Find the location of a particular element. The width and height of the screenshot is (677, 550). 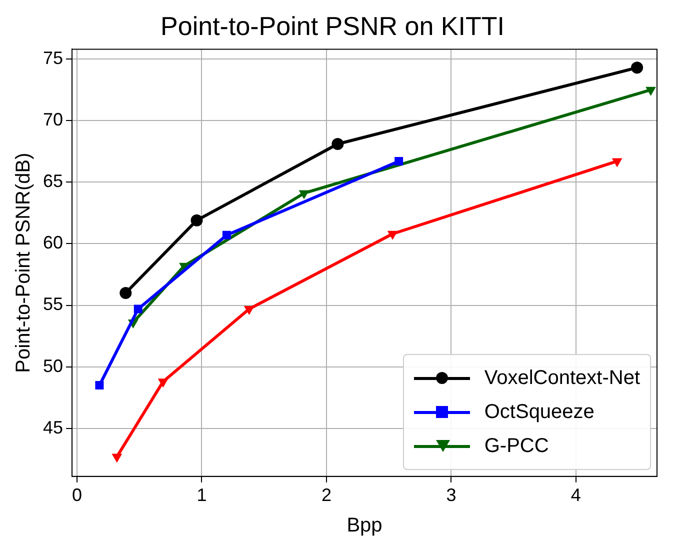

y-tick-label: 50 is located at coordinates (53, 366).